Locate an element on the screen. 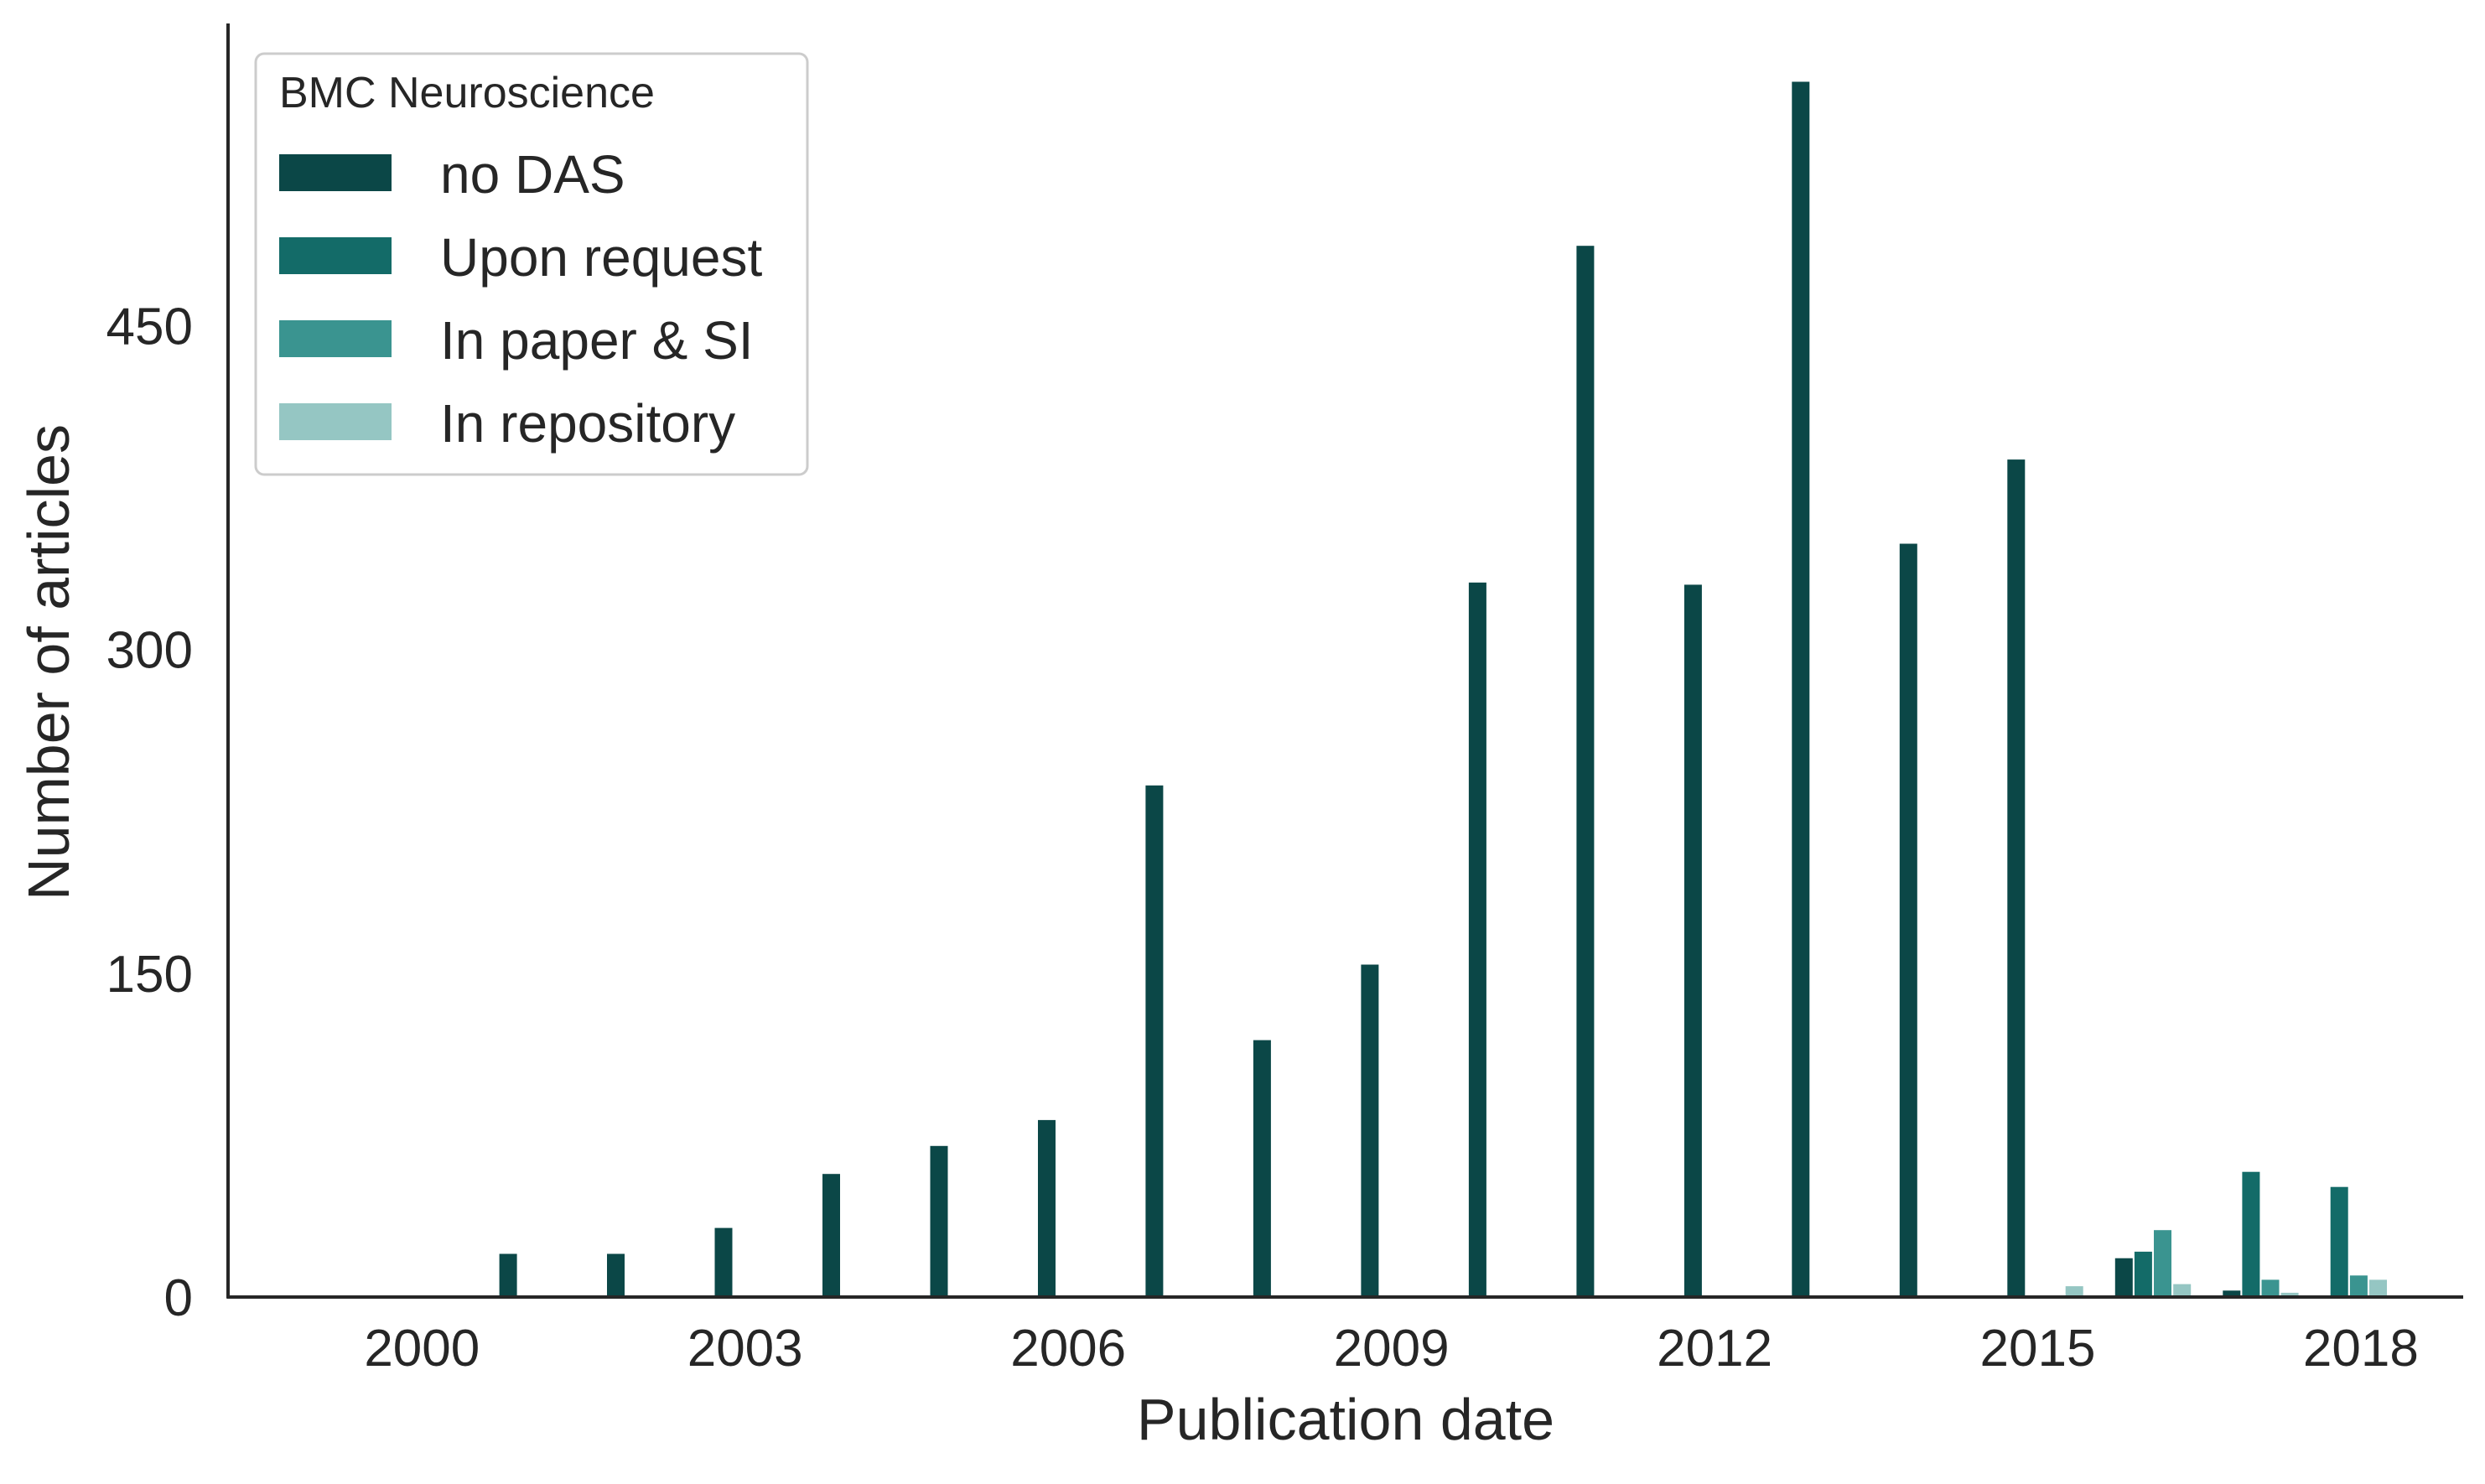  y-tick-label: 300 is located at coordinates (149, 651).